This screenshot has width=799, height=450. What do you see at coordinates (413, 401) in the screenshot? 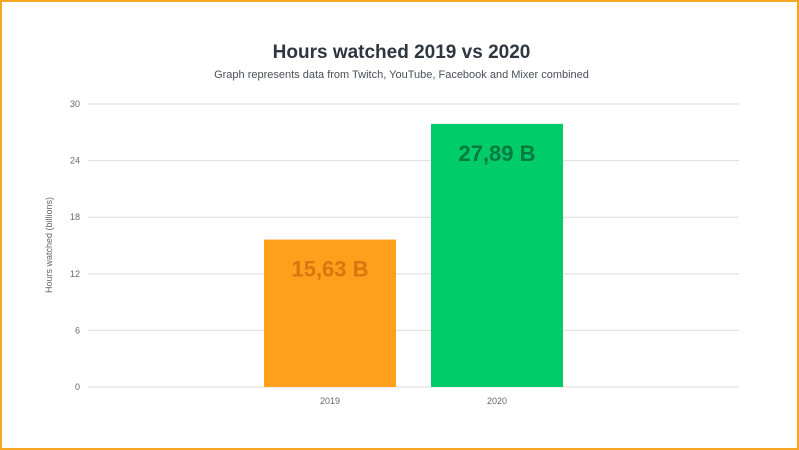
I see `x-axis-ticks: 2019 2020` at bounding box center [413, 401].